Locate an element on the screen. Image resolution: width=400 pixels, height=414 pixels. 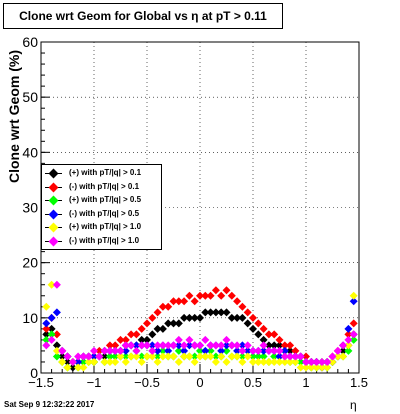
legend-label: (+) with pT/|q| > 0.5 is located at coordinates (105, 199).